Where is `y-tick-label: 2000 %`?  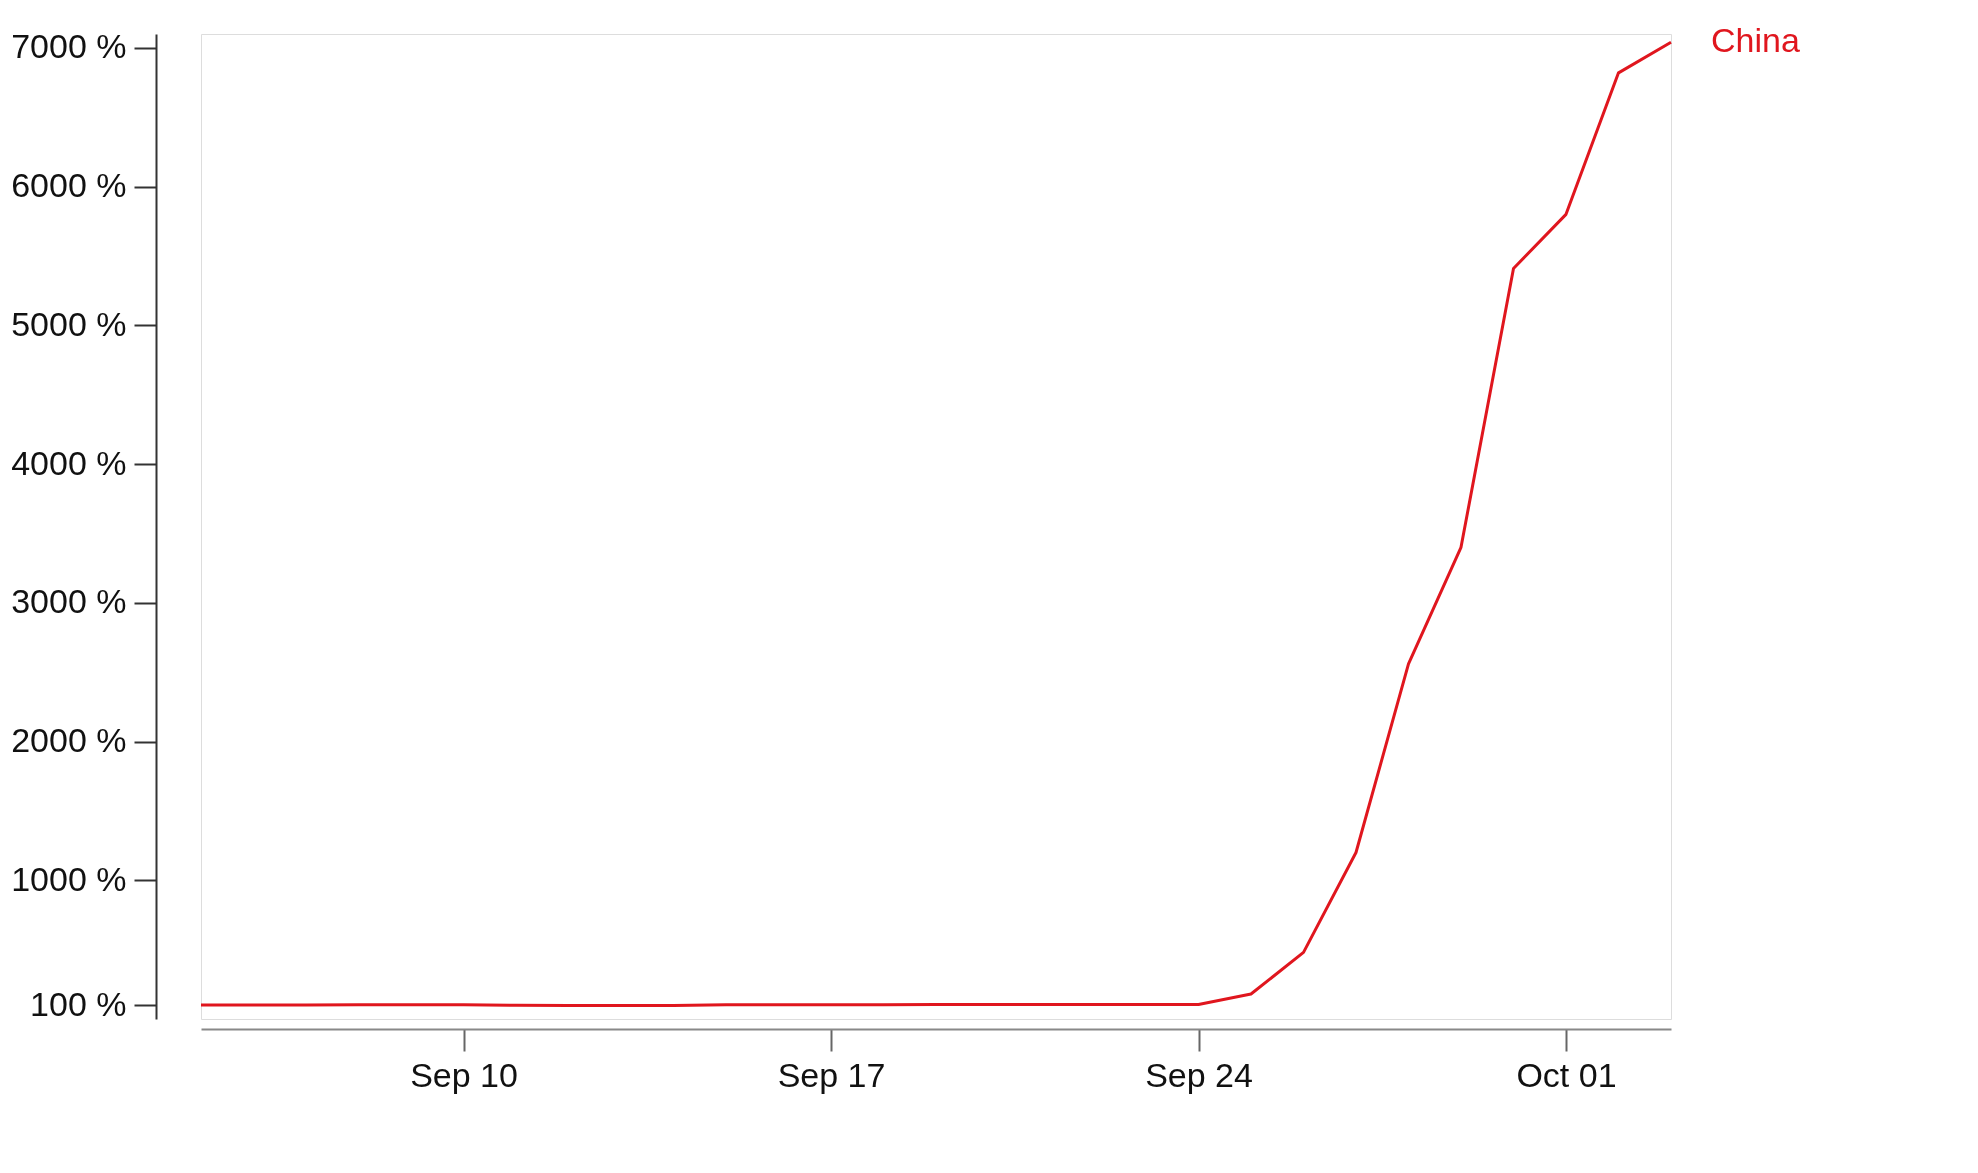
y-tick-label: 2000 % is located at coordinates (69, 740).